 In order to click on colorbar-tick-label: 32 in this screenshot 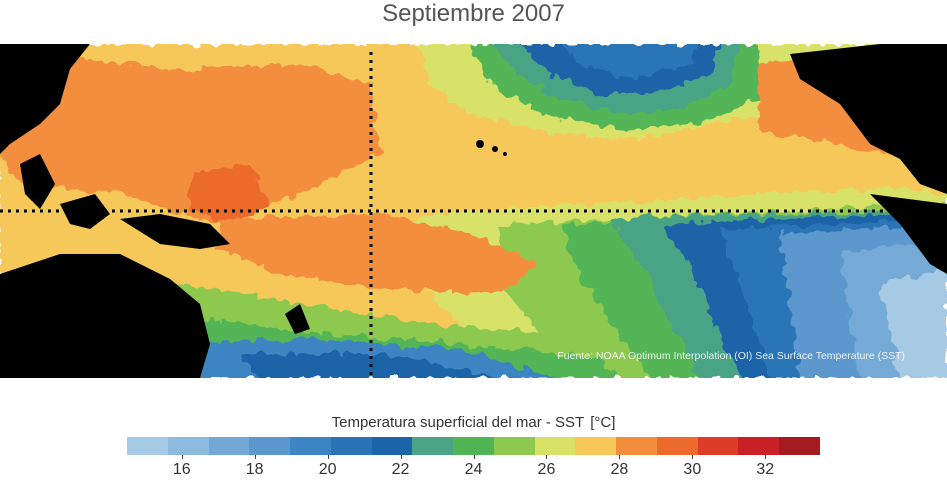, I will do `click(765, 469)`.